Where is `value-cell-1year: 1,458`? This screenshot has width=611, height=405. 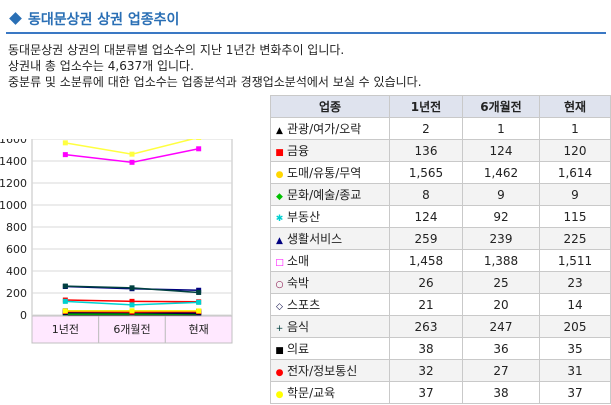 value-cell-1year: 1,458 is located at coordinates (426, 260).